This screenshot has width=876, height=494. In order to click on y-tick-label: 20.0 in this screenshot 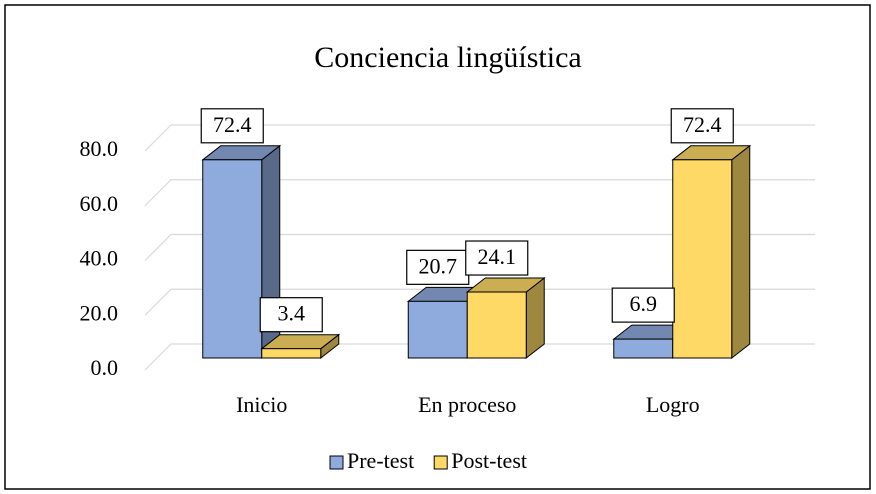, I will do `click(99, 312)`.